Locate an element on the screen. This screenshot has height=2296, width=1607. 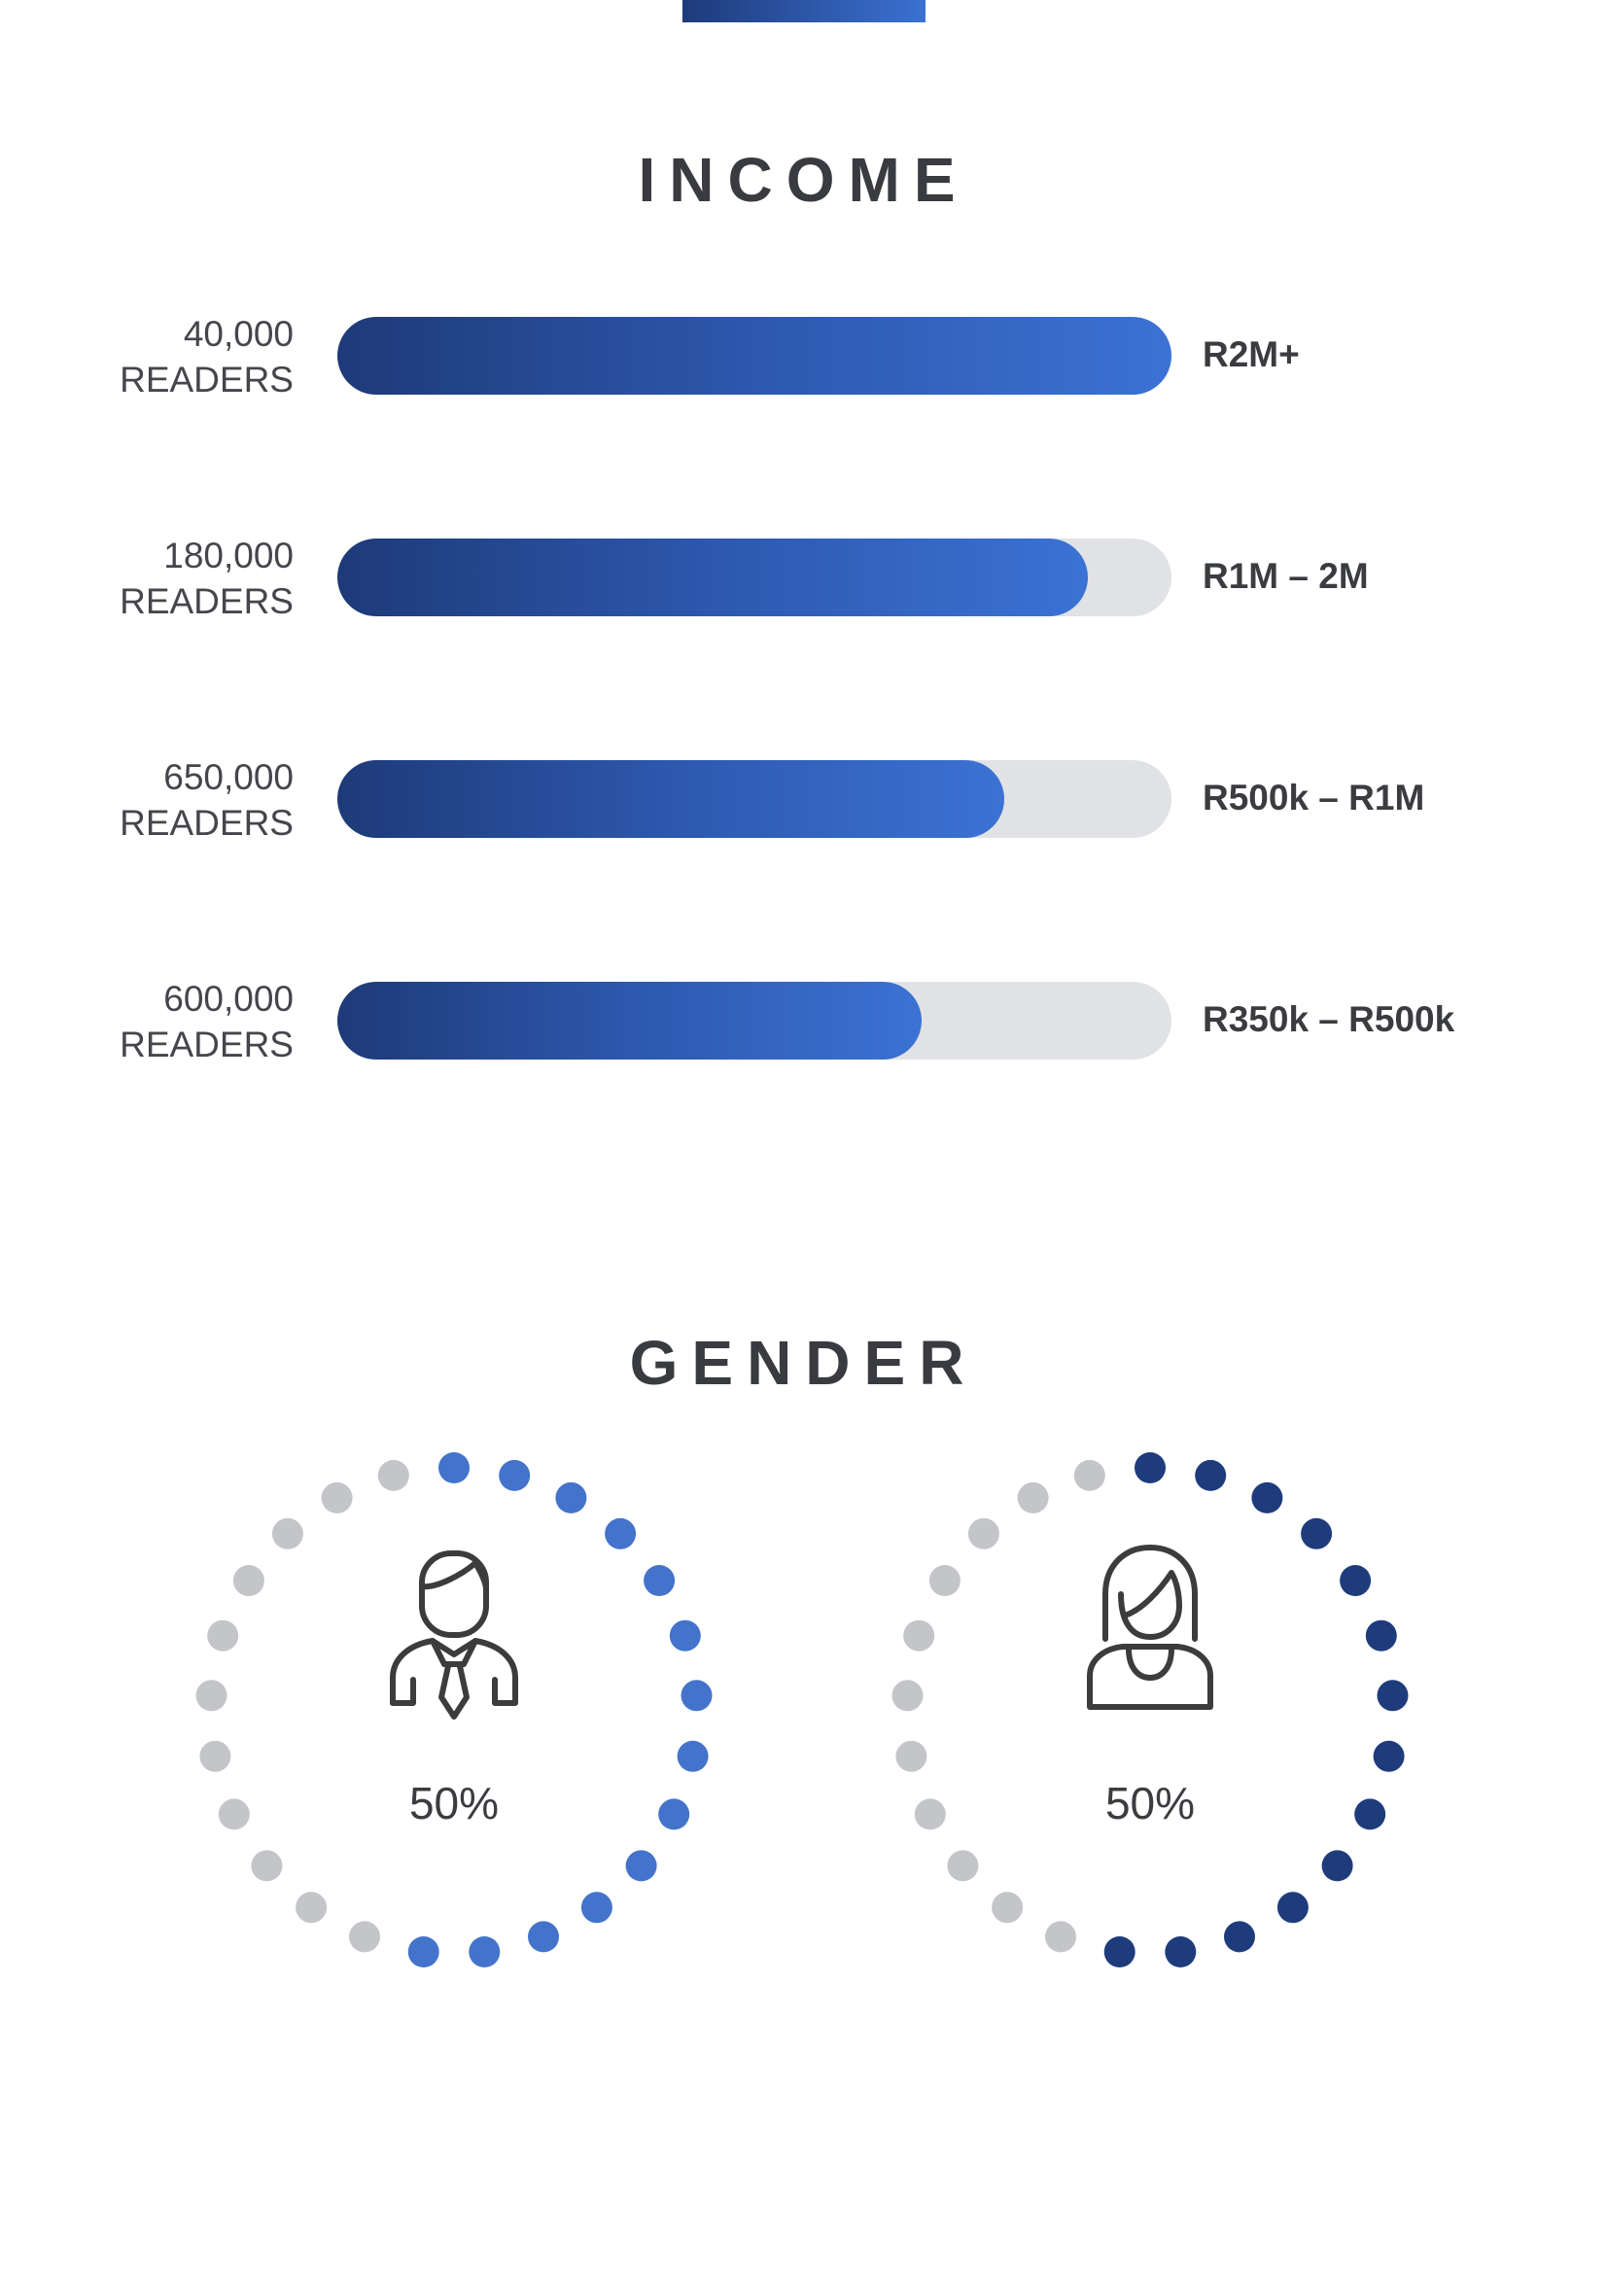
male-icon is located at coordinates (454, 1635).